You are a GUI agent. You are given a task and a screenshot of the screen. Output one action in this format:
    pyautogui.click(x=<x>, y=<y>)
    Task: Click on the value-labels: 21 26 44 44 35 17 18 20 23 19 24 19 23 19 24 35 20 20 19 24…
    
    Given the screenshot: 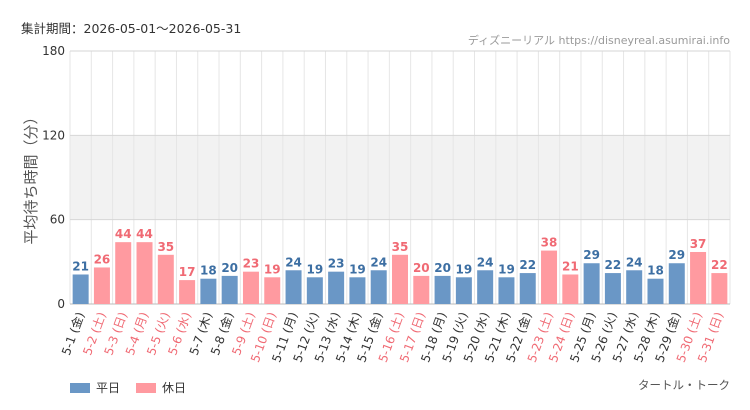 What is the action you would take?
    pyautogui.click(x=399, y=253)
    